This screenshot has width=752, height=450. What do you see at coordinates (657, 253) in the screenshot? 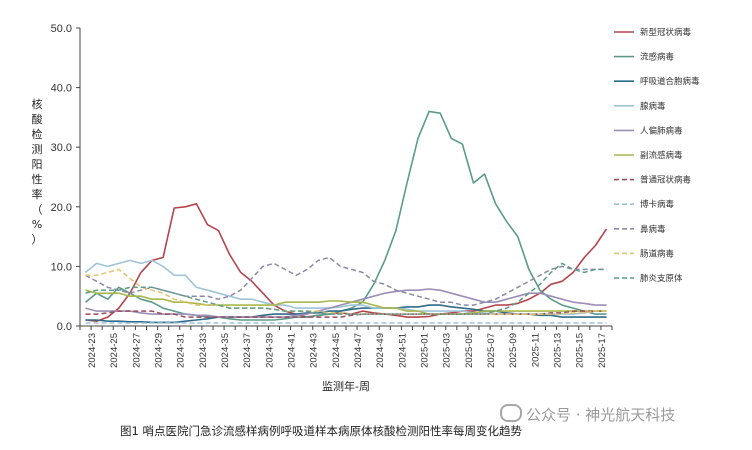
I see `legend-label: 肠道病毒` at bounding box center [657, 253].